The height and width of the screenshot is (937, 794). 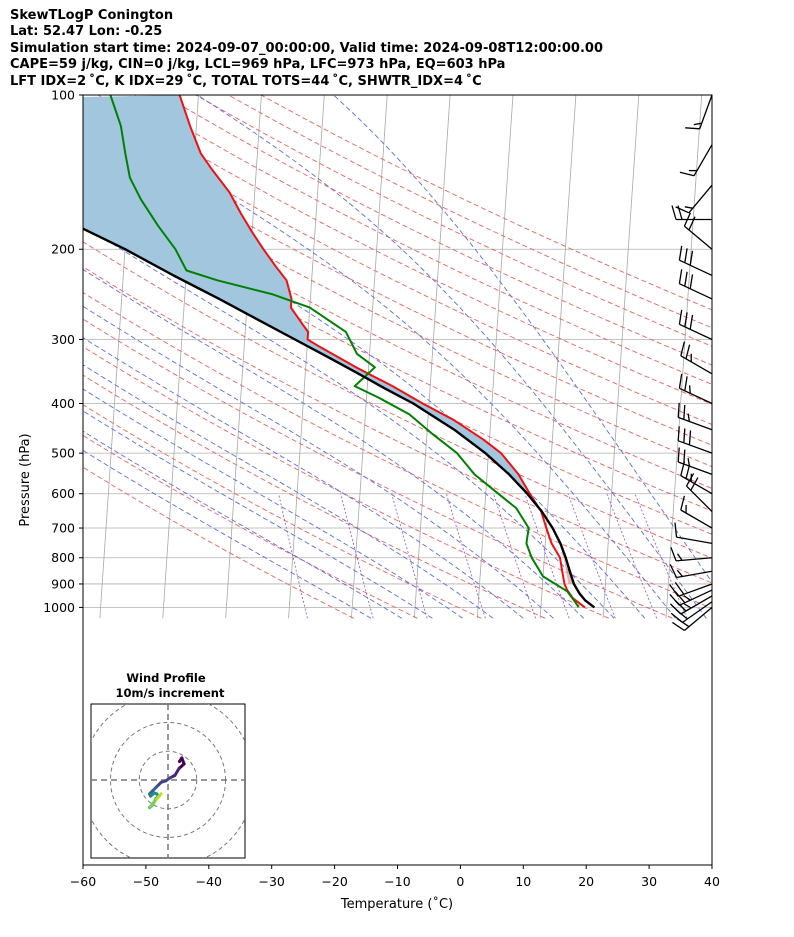 What do you see at coordinates (63, 557) in the screenshot?
I see `y-tick-label-800: 800` at bounding box center [63, 557].